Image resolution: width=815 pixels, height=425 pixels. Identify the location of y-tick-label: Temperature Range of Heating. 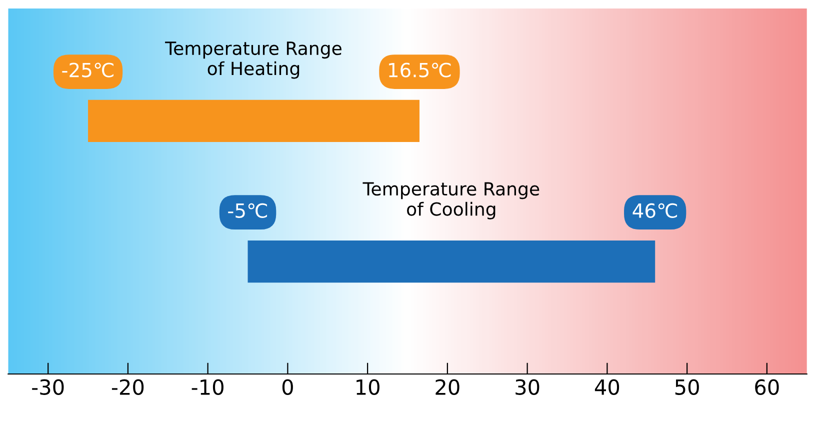
(253, 60).